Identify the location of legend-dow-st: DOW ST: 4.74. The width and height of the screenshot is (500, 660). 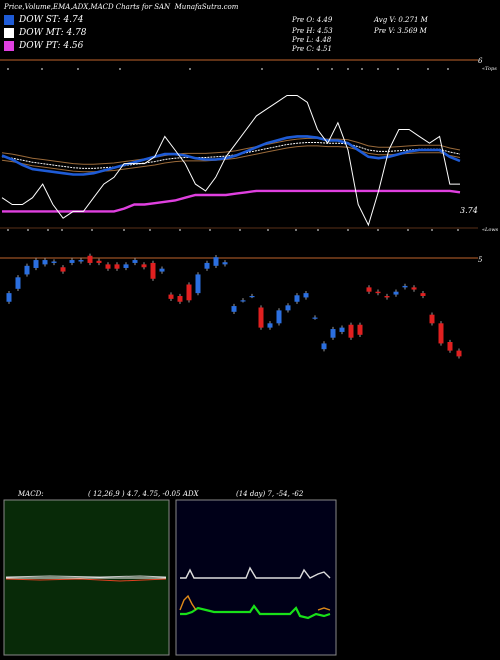
(44, 20).